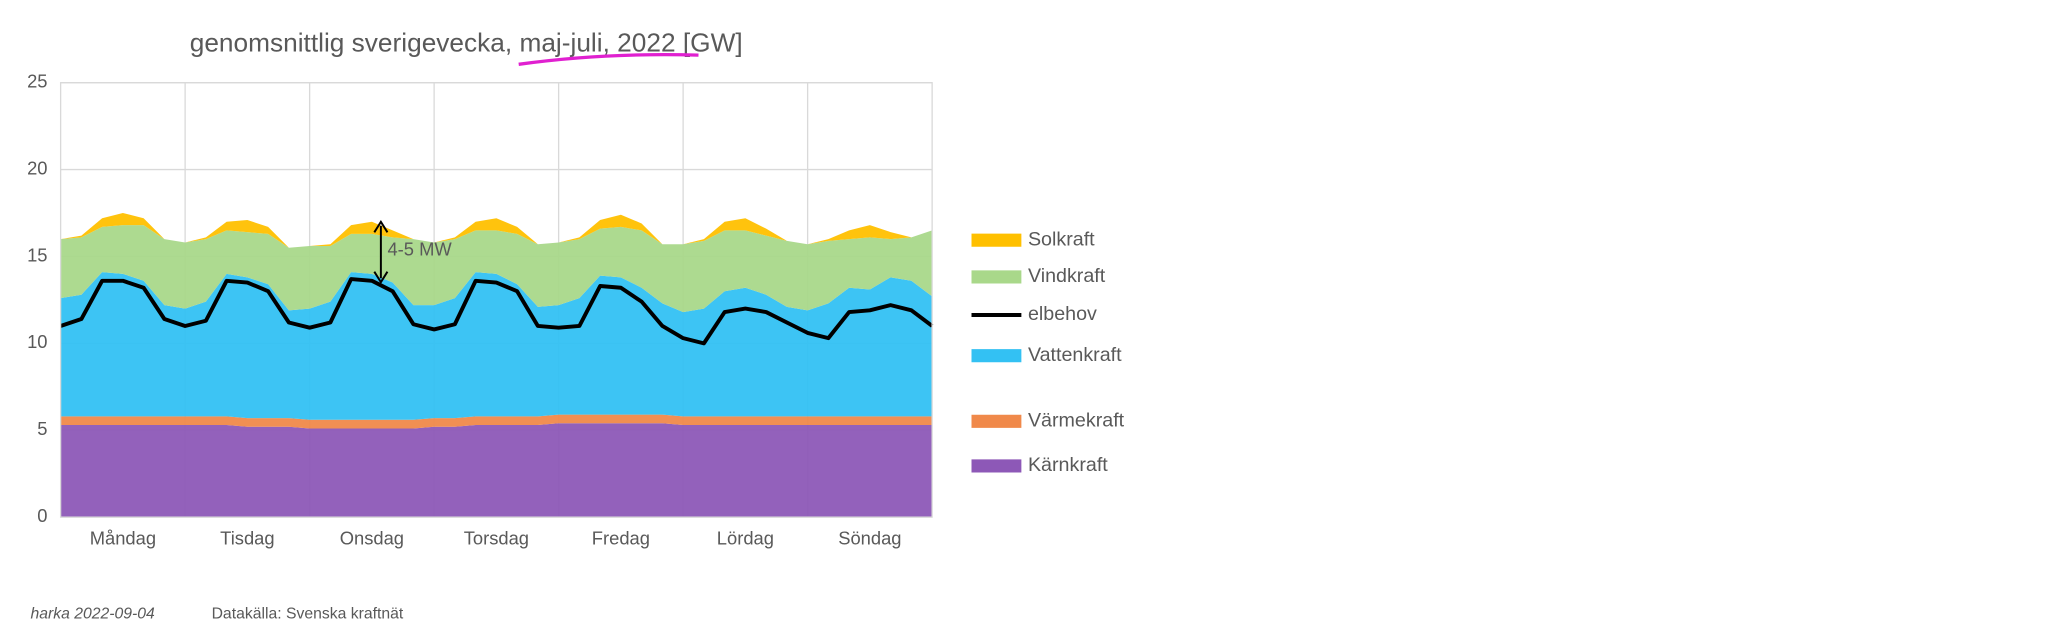  I want to click on footer-author: harka 2022-09-04, so click(92, 613).